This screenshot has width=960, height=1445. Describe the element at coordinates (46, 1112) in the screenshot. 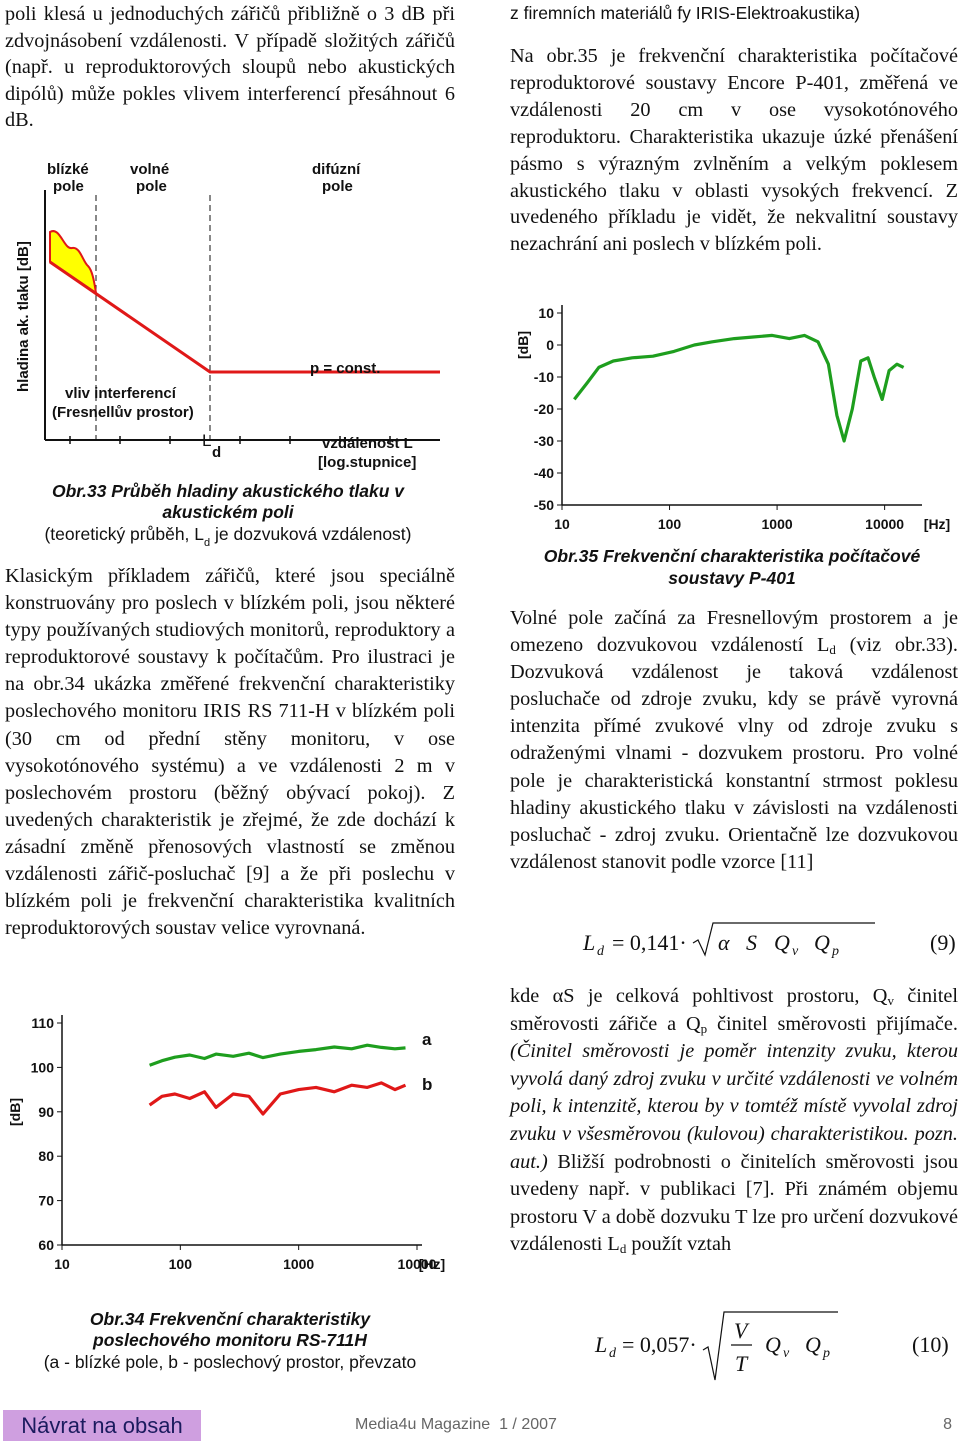

I see `y-tick-label: 90` at that location.